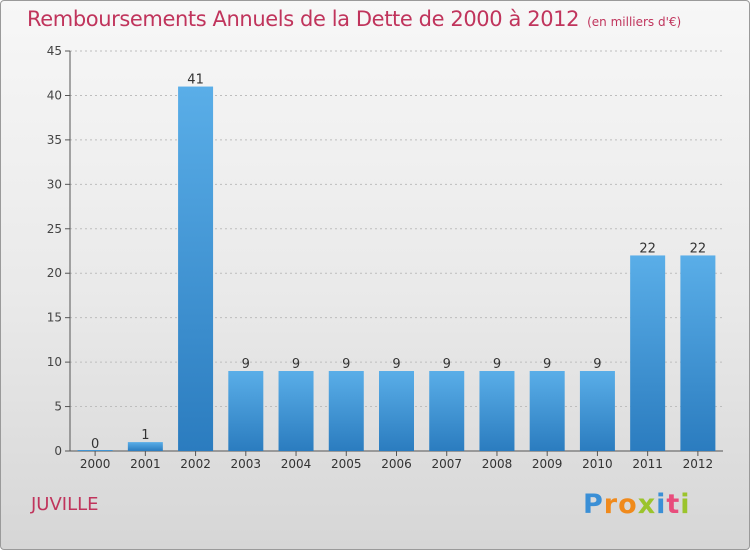 The height and width of the screenshot is (550, 750). What do you see at coordinates (54, 184) in the screenshot?
I see `y-tick-label: 30` at bounding box center [54, 184].